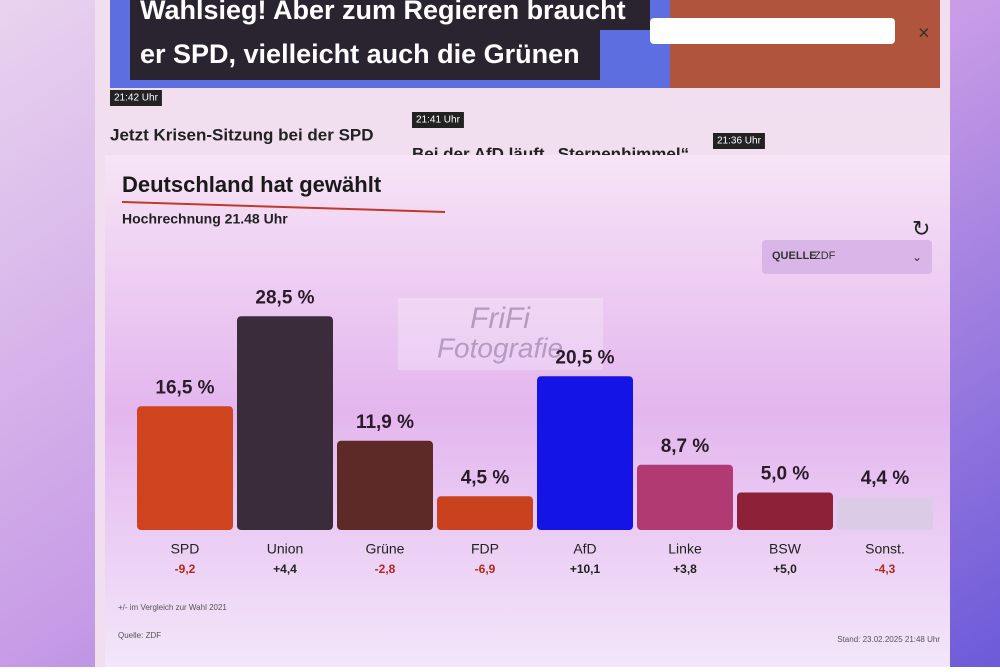 The height and width of the screenshot is (672, 1000). I want to click on value-label: 4,4 %, so click(885, 478).